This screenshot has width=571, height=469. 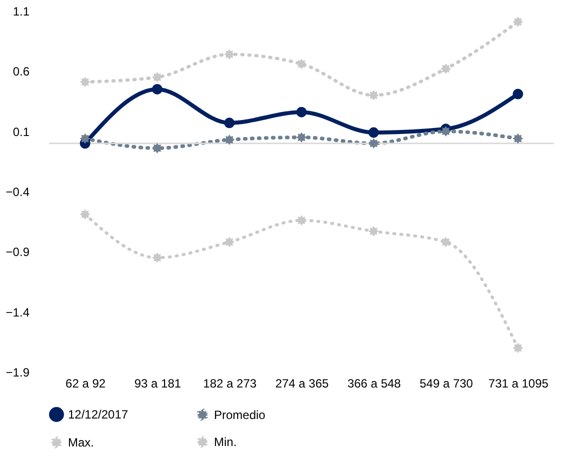 What do you see at coordinates (21, 131) in the screenshot?
I see `y-tick-label: 0.1` at bounding box center [21, 131].